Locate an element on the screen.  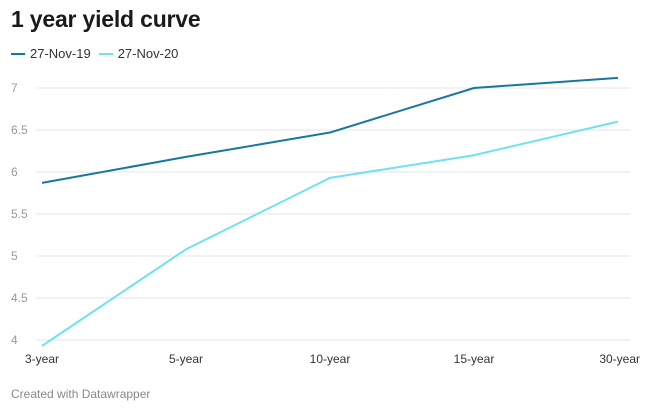
y-tick-label-1: 4.5 is located at coordinates (19, 298).